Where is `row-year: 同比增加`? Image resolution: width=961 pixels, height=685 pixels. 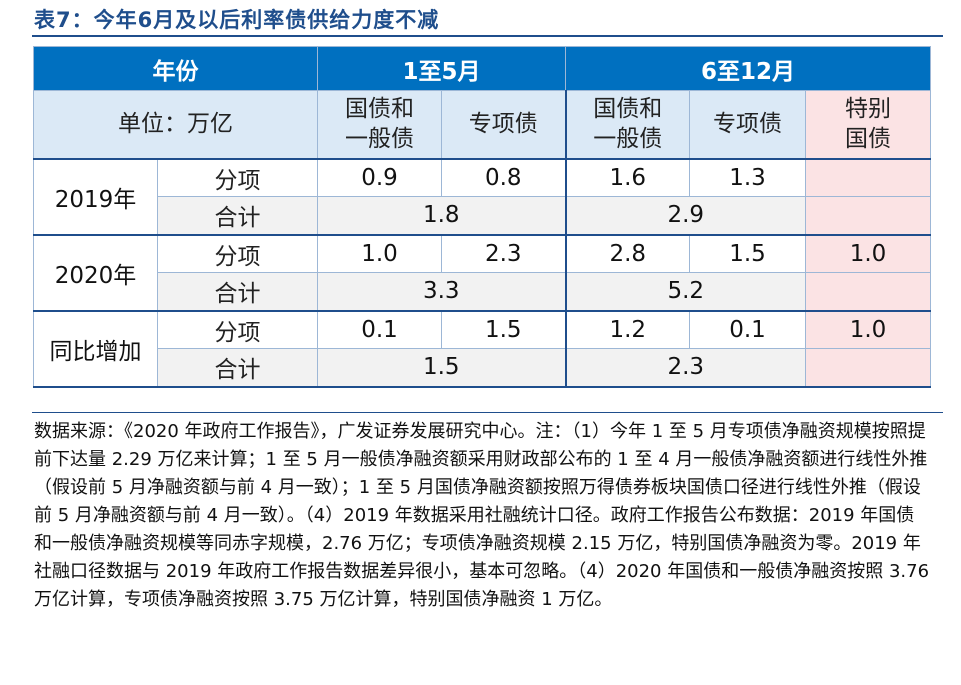 row-year: 同比增加 is located at coordinates (95, 348).